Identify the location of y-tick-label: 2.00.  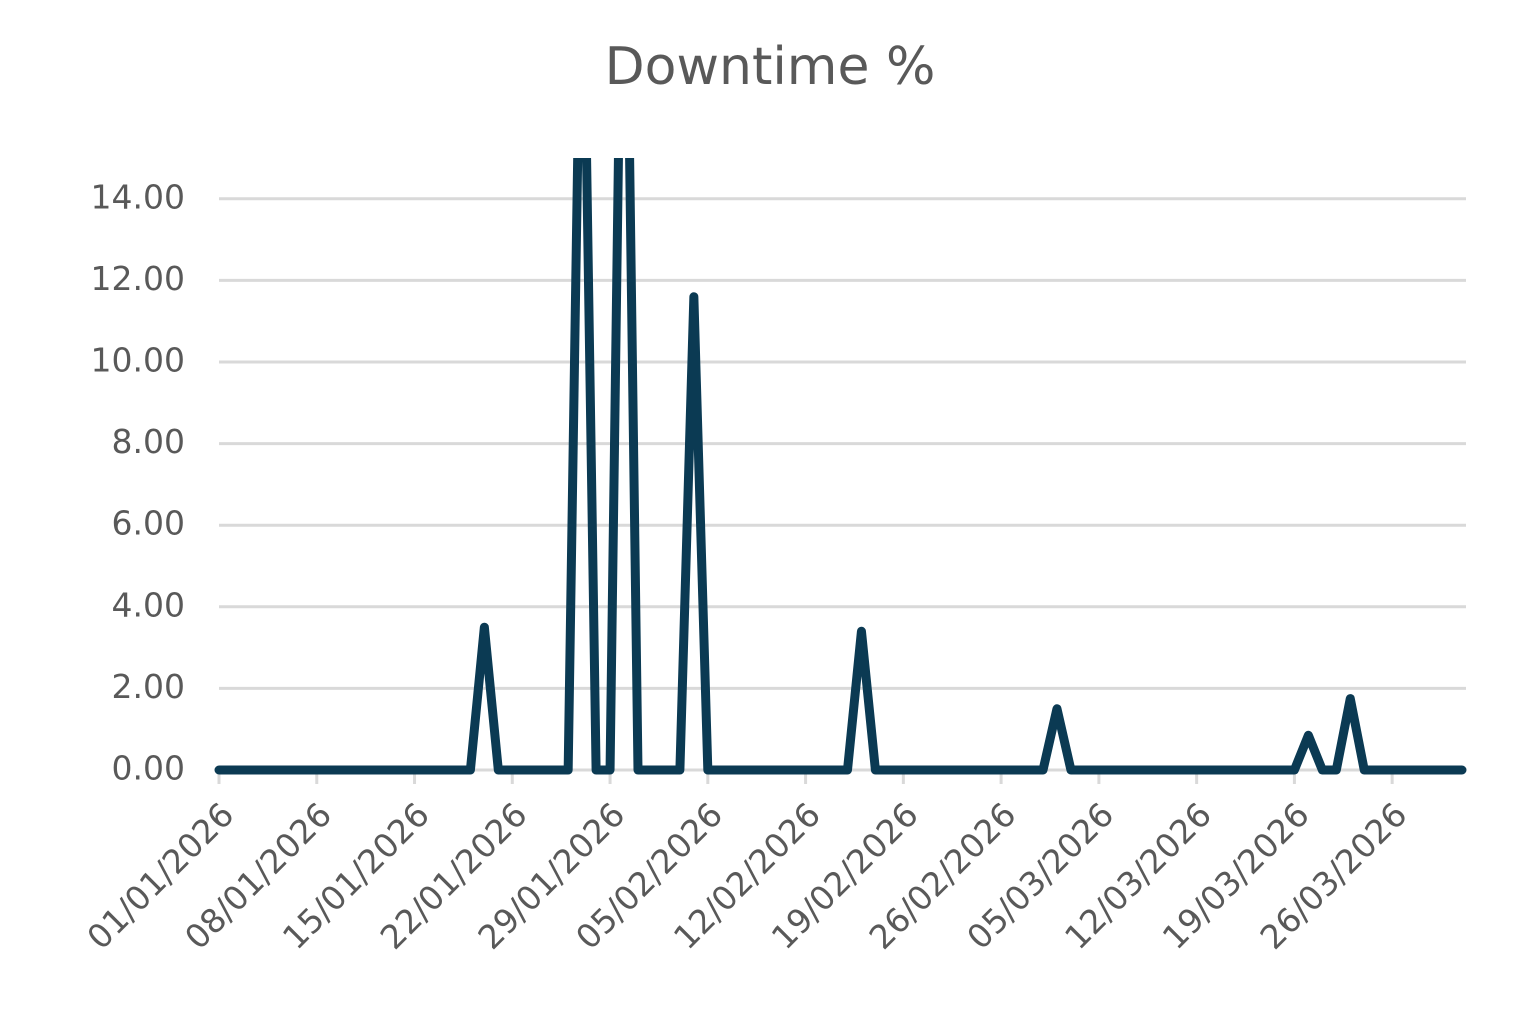
(148, 686).